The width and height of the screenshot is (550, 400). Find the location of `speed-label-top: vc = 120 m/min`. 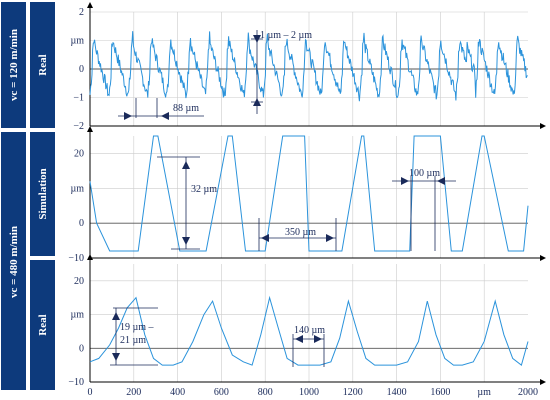

speed-label-top: vc = 120 m/min is located at coordinates (14, 65).